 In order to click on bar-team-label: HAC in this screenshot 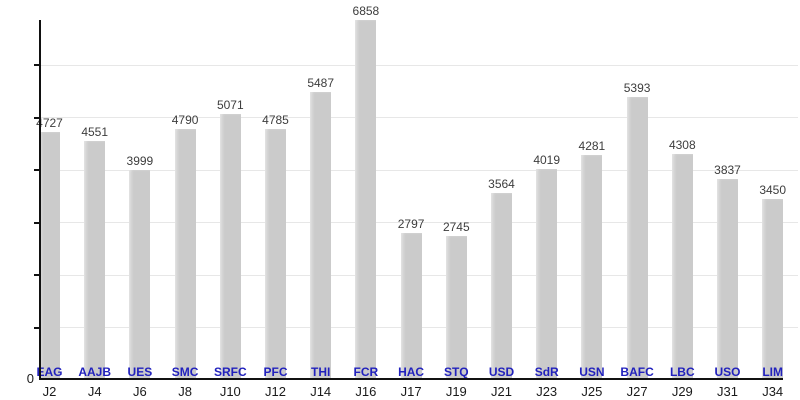, I will do `click(411, 372)`.